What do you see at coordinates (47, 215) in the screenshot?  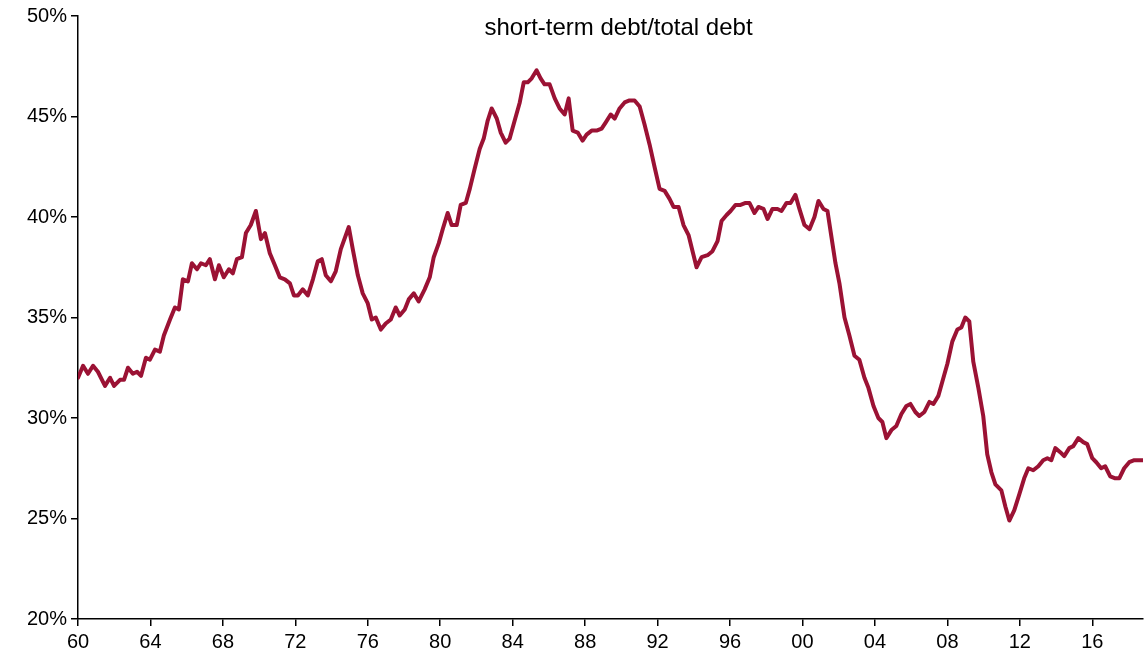 I see `y-tick-label: 40%` at bounding box center [47, 215].